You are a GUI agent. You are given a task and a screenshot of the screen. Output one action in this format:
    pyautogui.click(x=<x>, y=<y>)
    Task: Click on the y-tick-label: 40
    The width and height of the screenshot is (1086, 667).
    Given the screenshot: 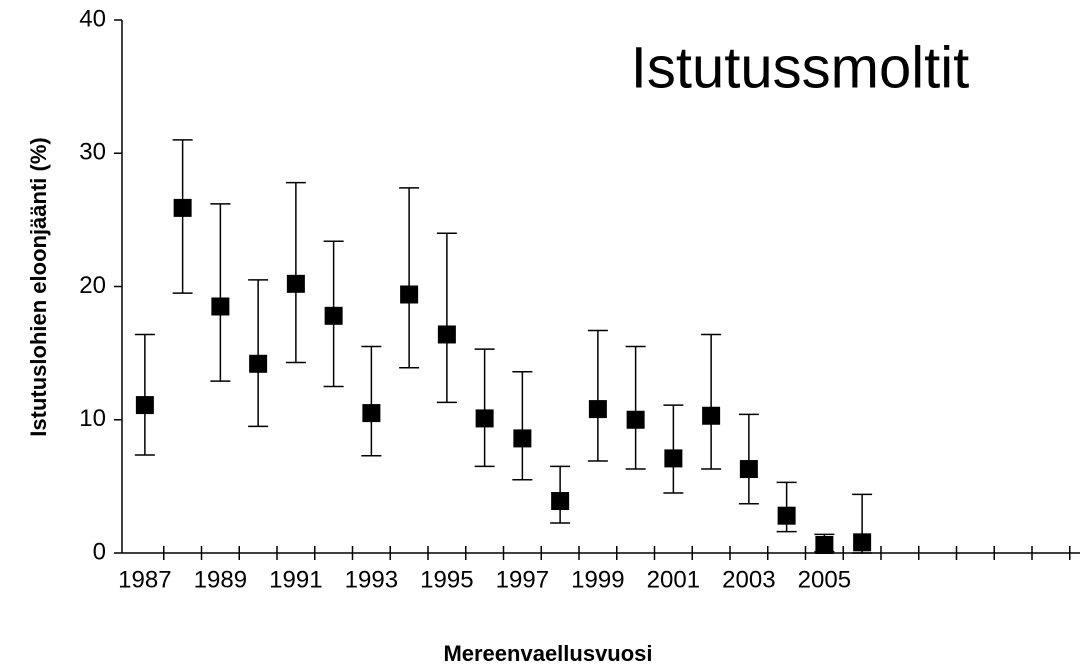 What is the action you would take?
    pyautogui.click(x=92, y=18)
    